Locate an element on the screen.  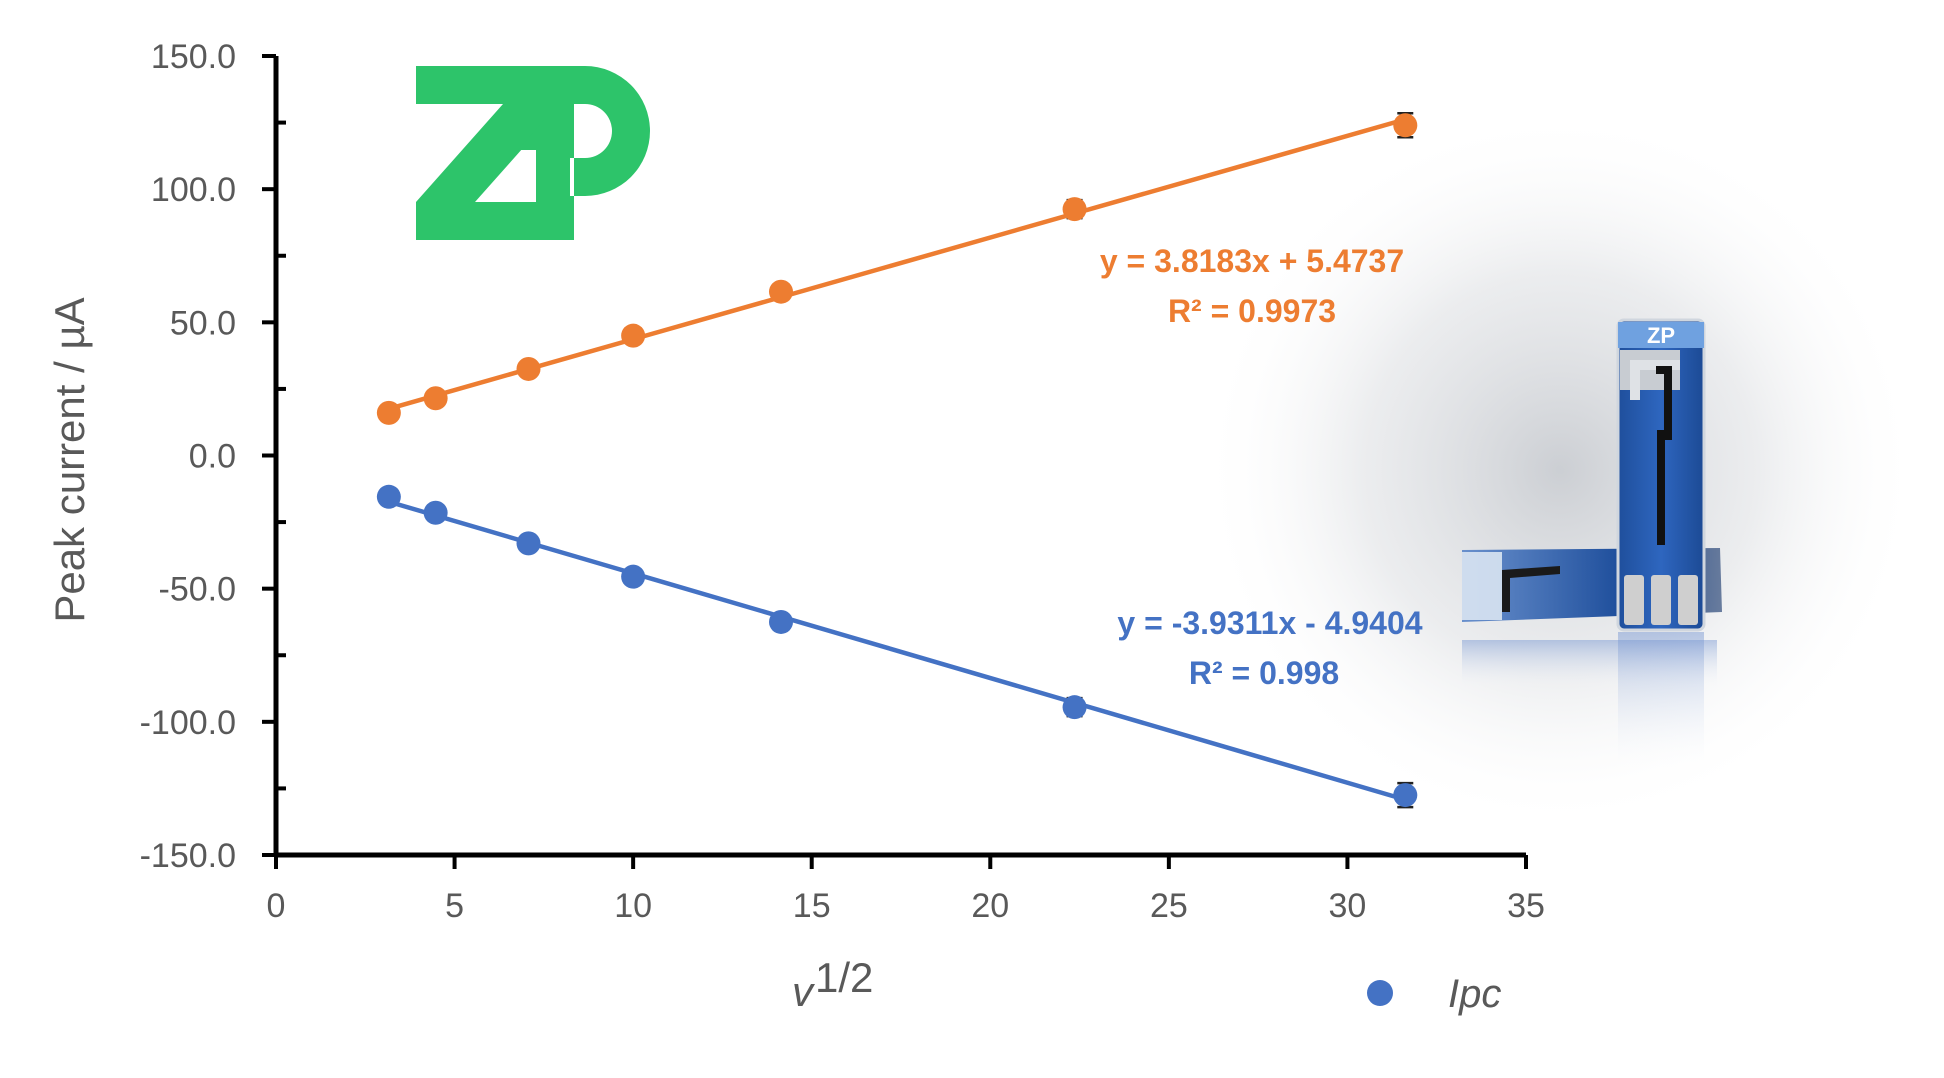
x-tick-label: 25 is located at coordinates (1169, 906).